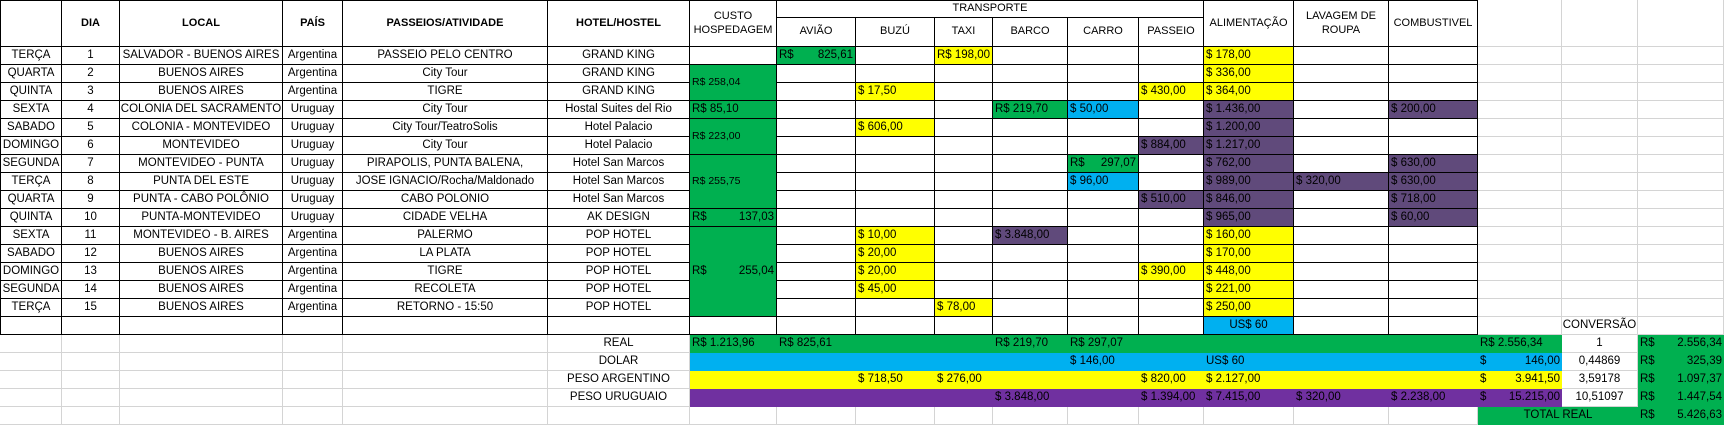 The height and width of the screenshot is (425, 1724). What do you see at coordinates (1341, 398) in the screenshot?
I see `summary-peso_uy-lavagem: $ 320,00` at bounding box center [1341, 398].